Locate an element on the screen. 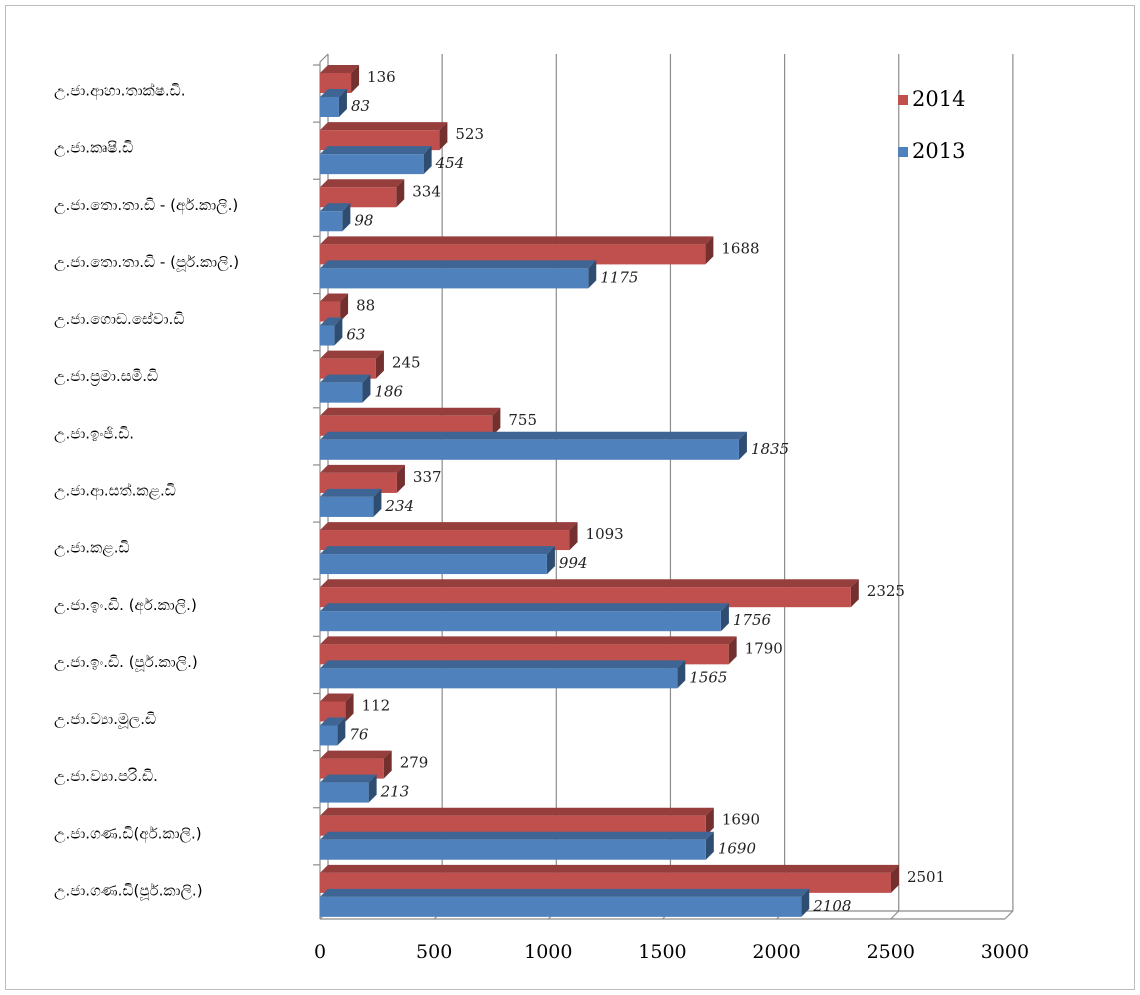  data-label-2014: 1093 is located at coordinates (605, 534).